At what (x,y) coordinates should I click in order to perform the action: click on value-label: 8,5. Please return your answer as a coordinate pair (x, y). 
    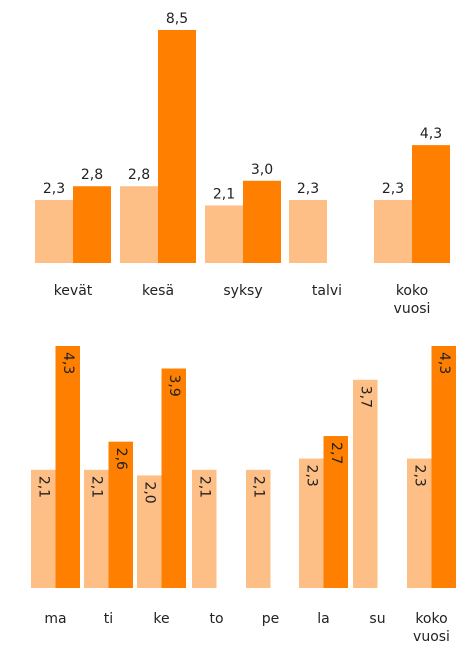
    Looking at the image, I should click on (177, 19).